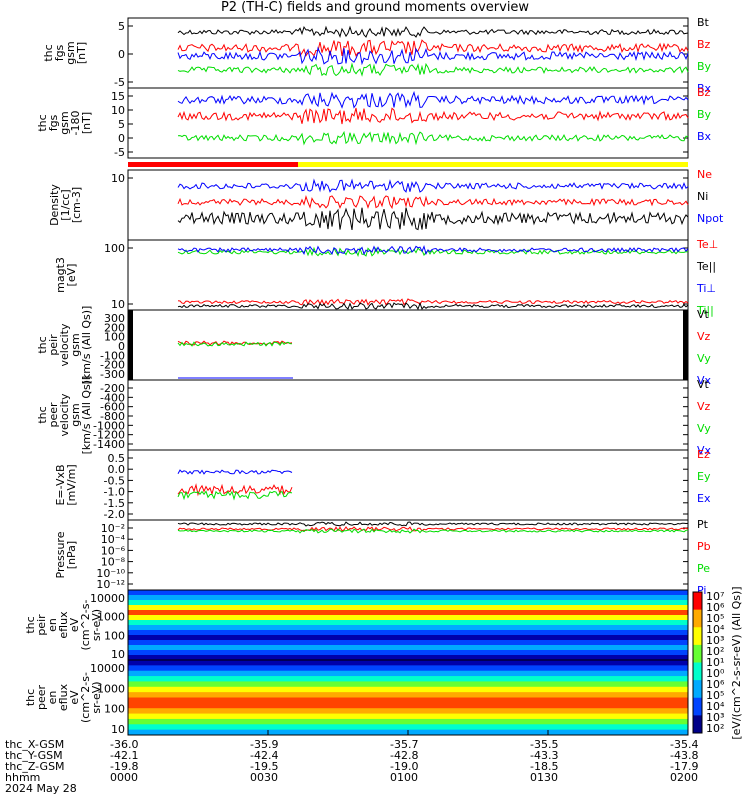 This screenshot has width=750, height=800. What do you see at coordinates (81, 53) in the screenshot?
I see `y-axis-label: [nT]` at bounding box center [81, 53].